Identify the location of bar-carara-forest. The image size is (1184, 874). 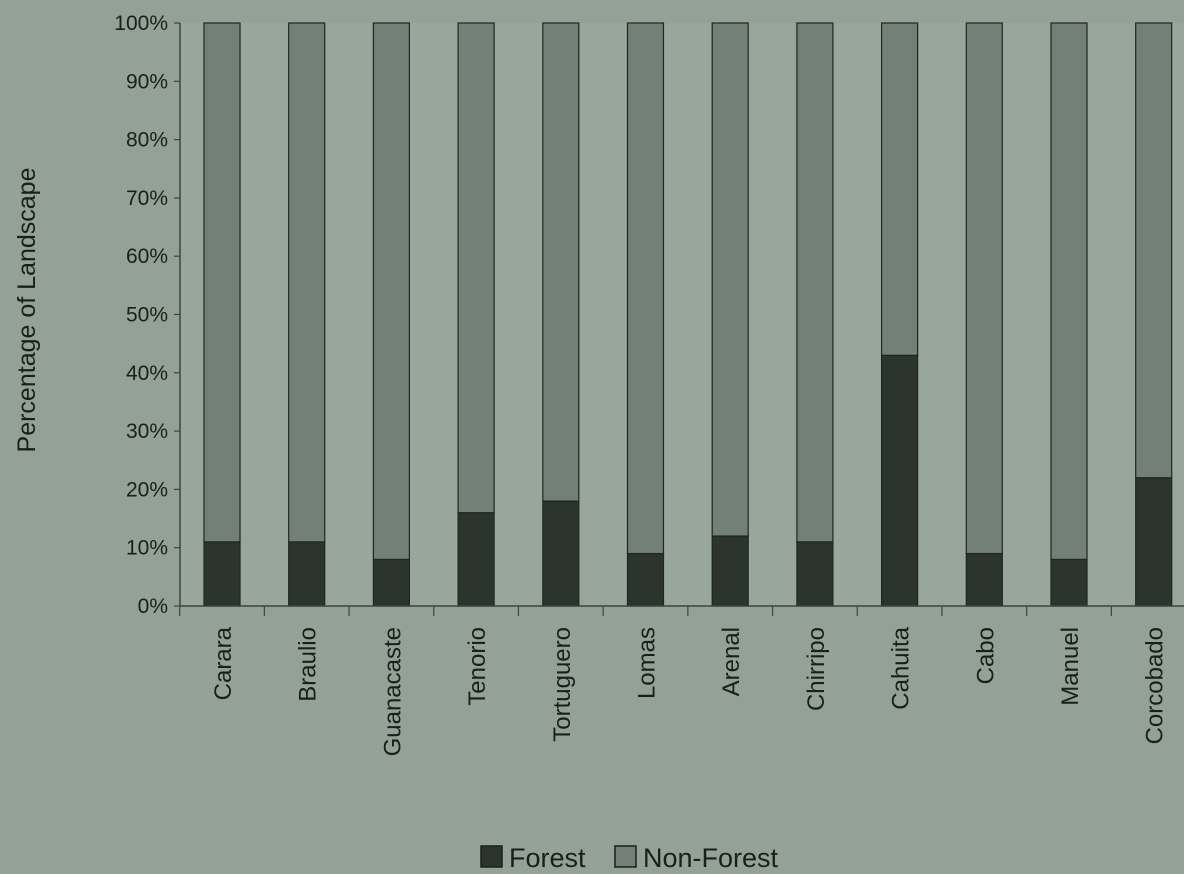
(222, 574).